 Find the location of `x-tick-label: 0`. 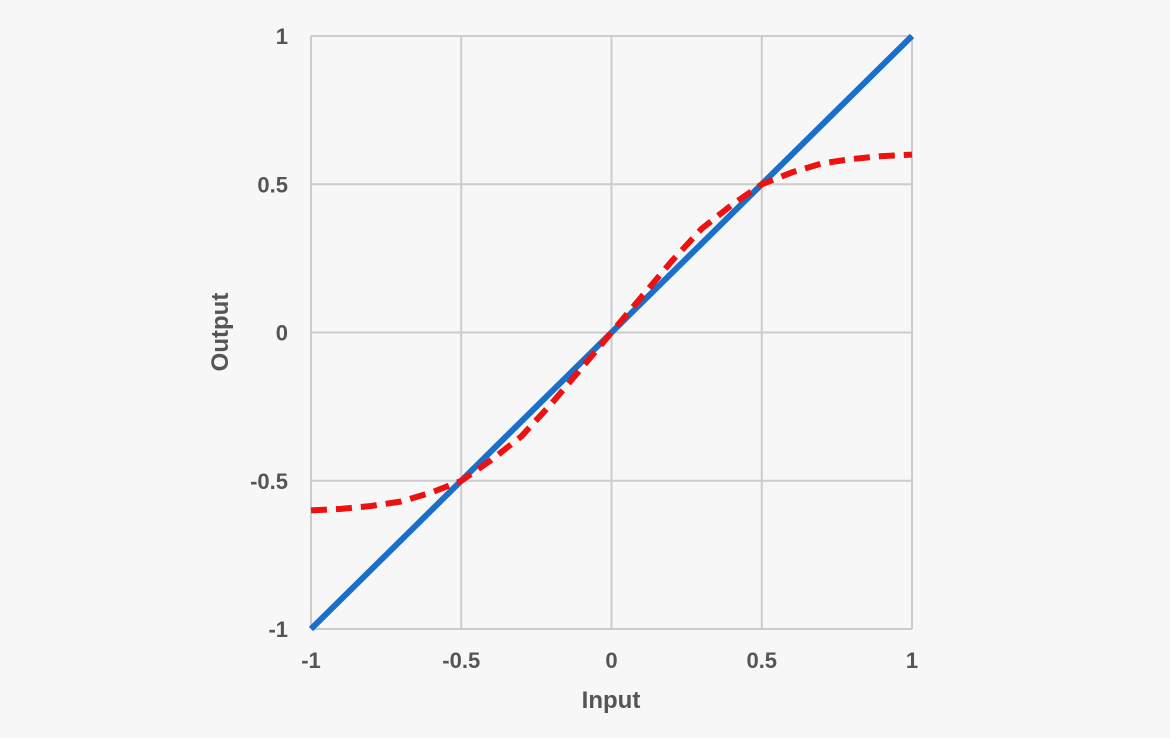

x-tick-label: 0 is located at coordinates (611, 660).